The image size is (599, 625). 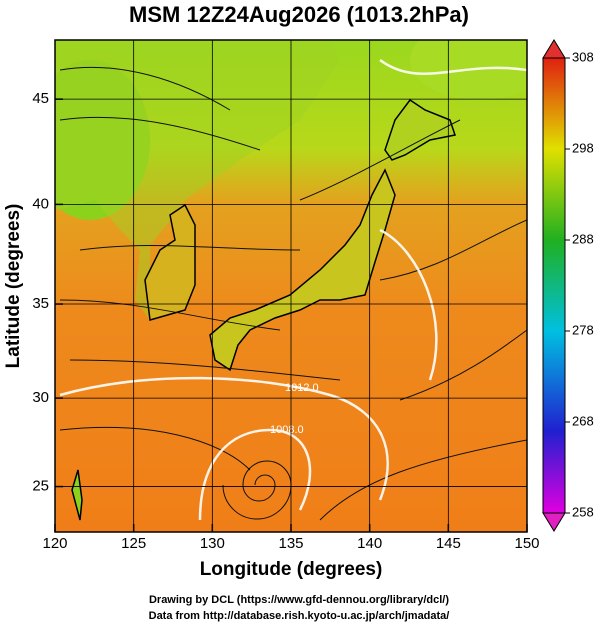 What do you see at coordinates (212, 543) in the screenshot?
I see `x-tick-label: 130` at bounding box center [212, 543].